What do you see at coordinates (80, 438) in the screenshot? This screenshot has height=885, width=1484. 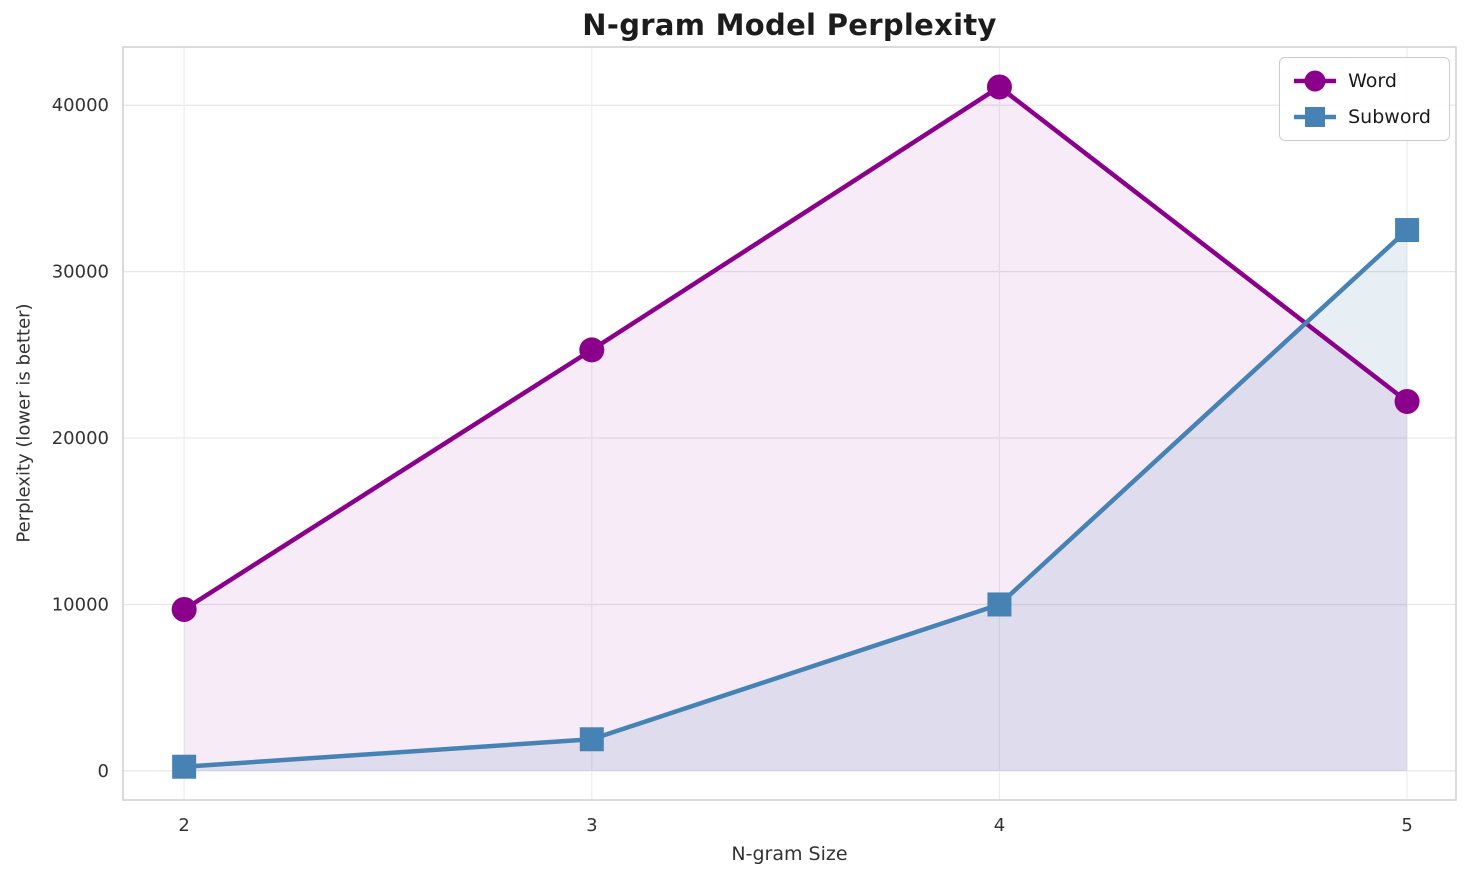 I see `y-tick-label: 20000` at bounding box center [80, 438].